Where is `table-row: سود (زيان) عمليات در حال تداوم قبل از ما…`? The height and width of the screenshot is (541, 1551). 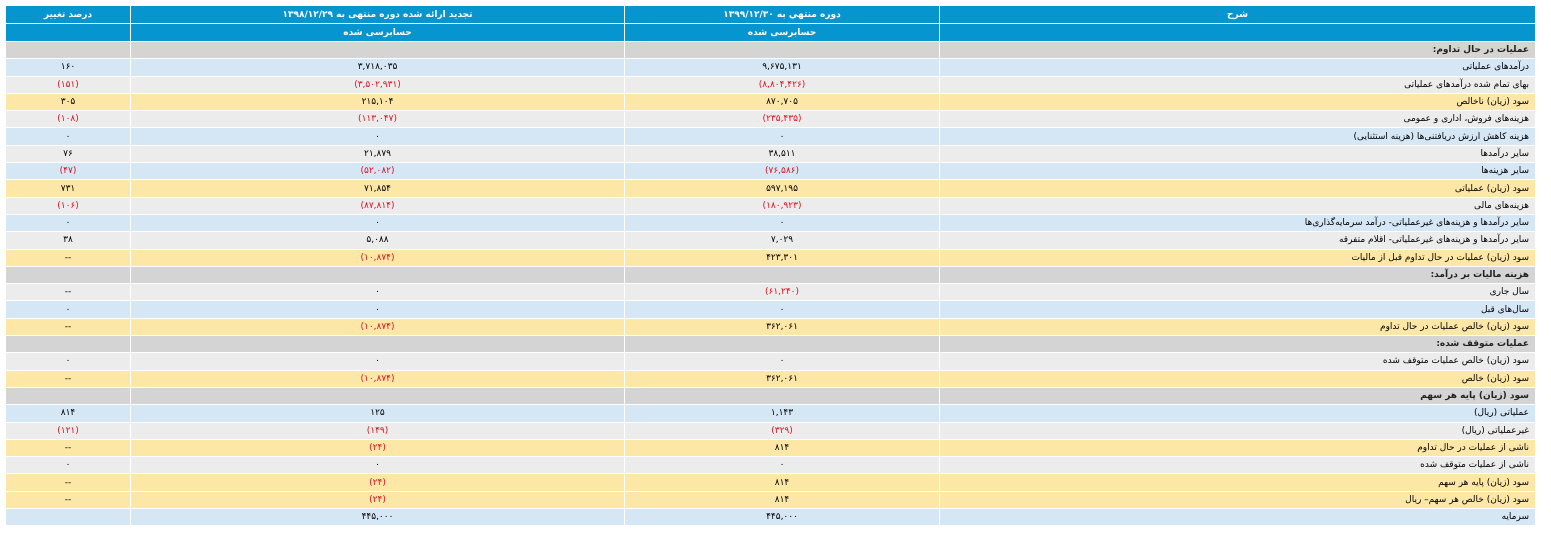
table-row: سود (زيان) عمليات در حال تداوم قبل از ما… is located at coordinates (770, 257).